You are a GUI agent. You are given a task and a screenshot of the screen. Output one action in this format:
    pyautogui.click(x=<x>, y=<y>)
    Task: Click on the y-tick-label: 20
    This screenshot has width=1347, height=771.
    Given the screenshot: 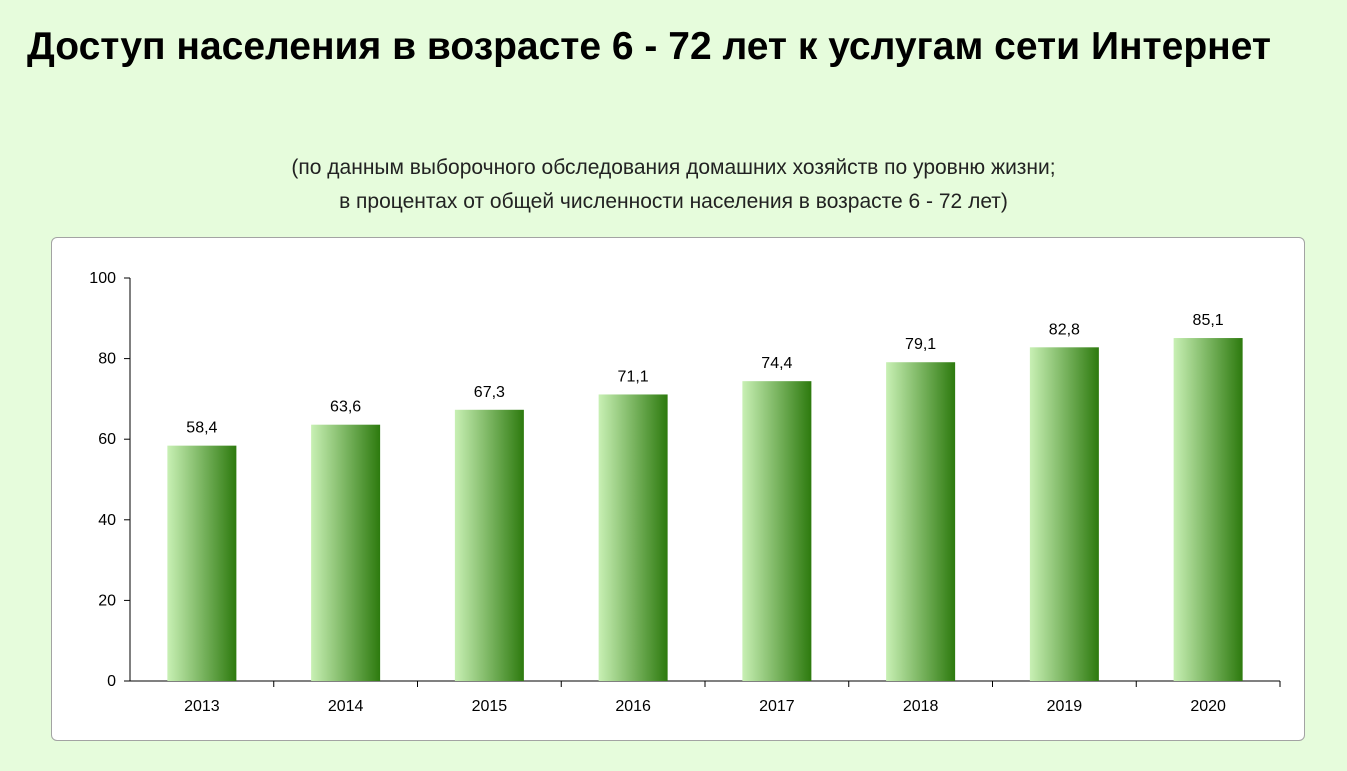 What is the action you would take?
    pyautogui.click(x=107, y=600)
    